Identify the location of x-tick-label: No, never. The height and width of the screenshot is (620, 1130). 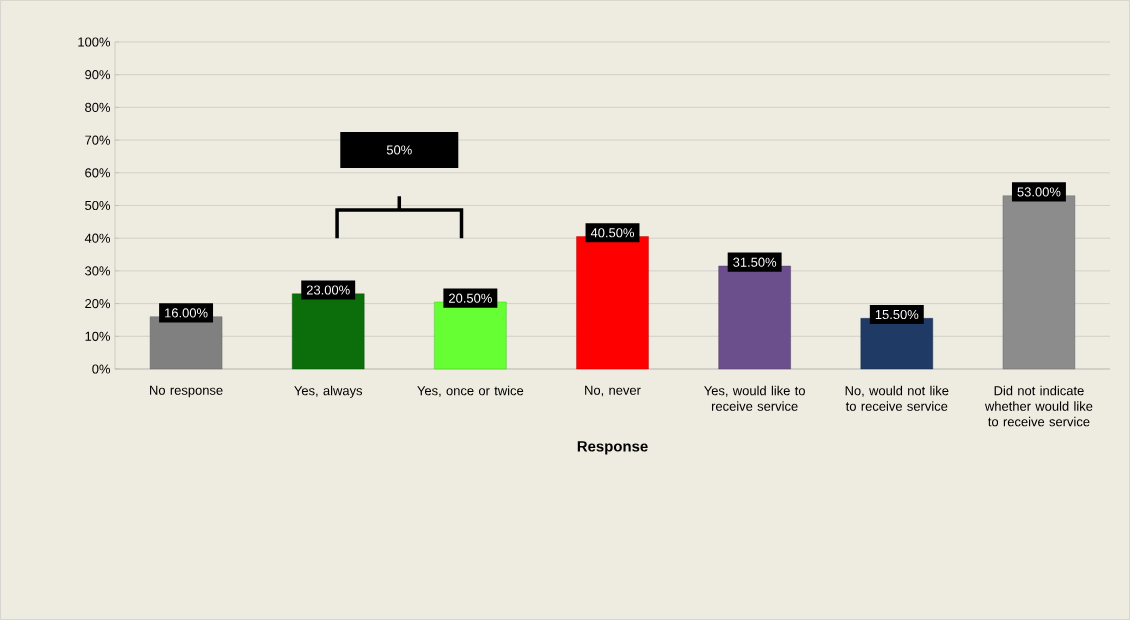
(613, 391).